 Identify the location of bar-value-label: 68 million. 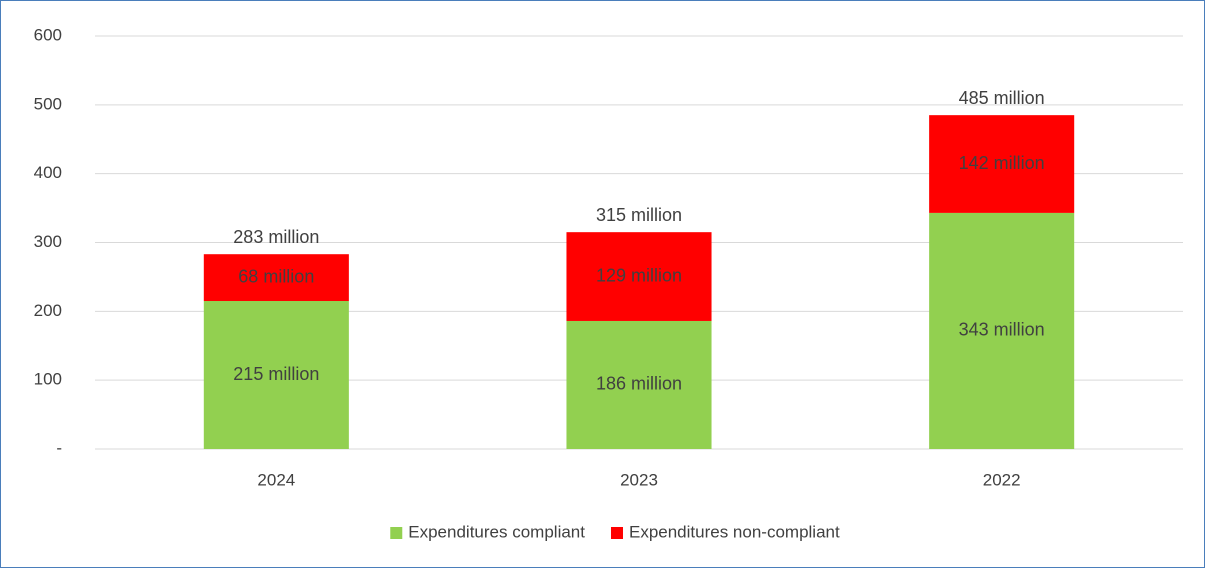
(276, 276).